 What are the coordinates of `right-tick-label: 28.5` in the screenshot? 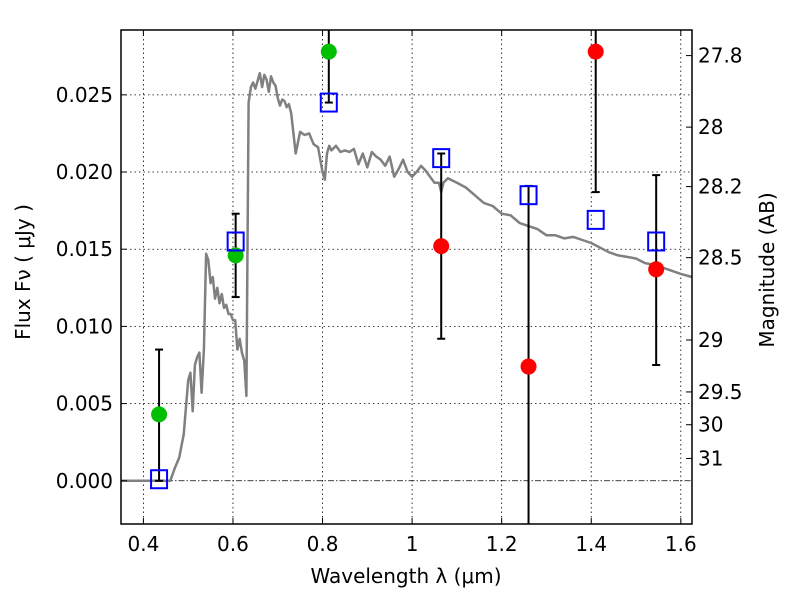 It's located at (720, 258).